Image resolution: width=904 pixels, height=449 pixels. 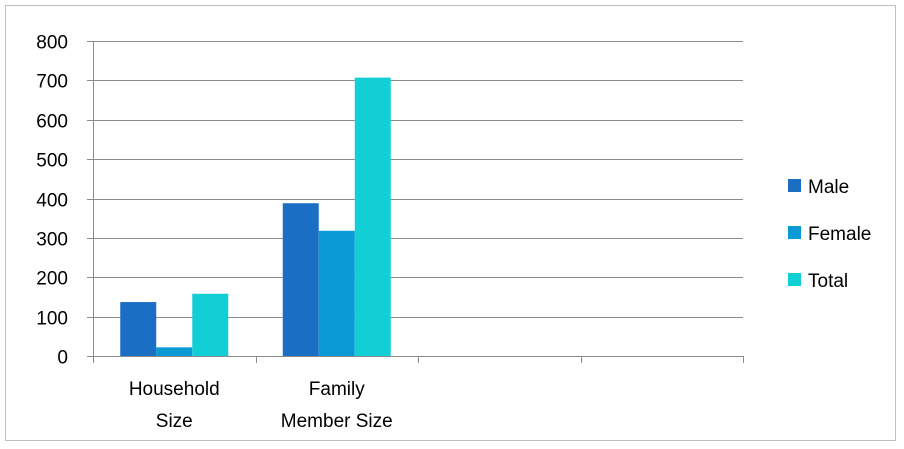 I want to click on x-category-label: Member Size, so click(x=337, y=421).